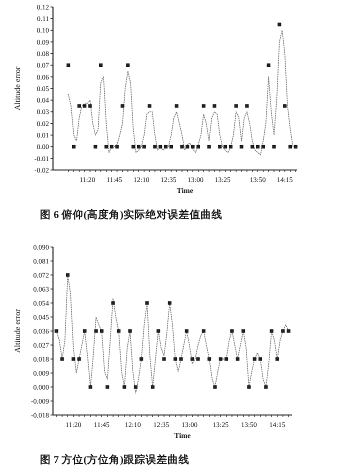  What do you see at coordinates (115, 459) in the screenshot?
I see `caption: 图 7 方位(方位角)跟踪误差曲线` at bounding box center [115, 459].